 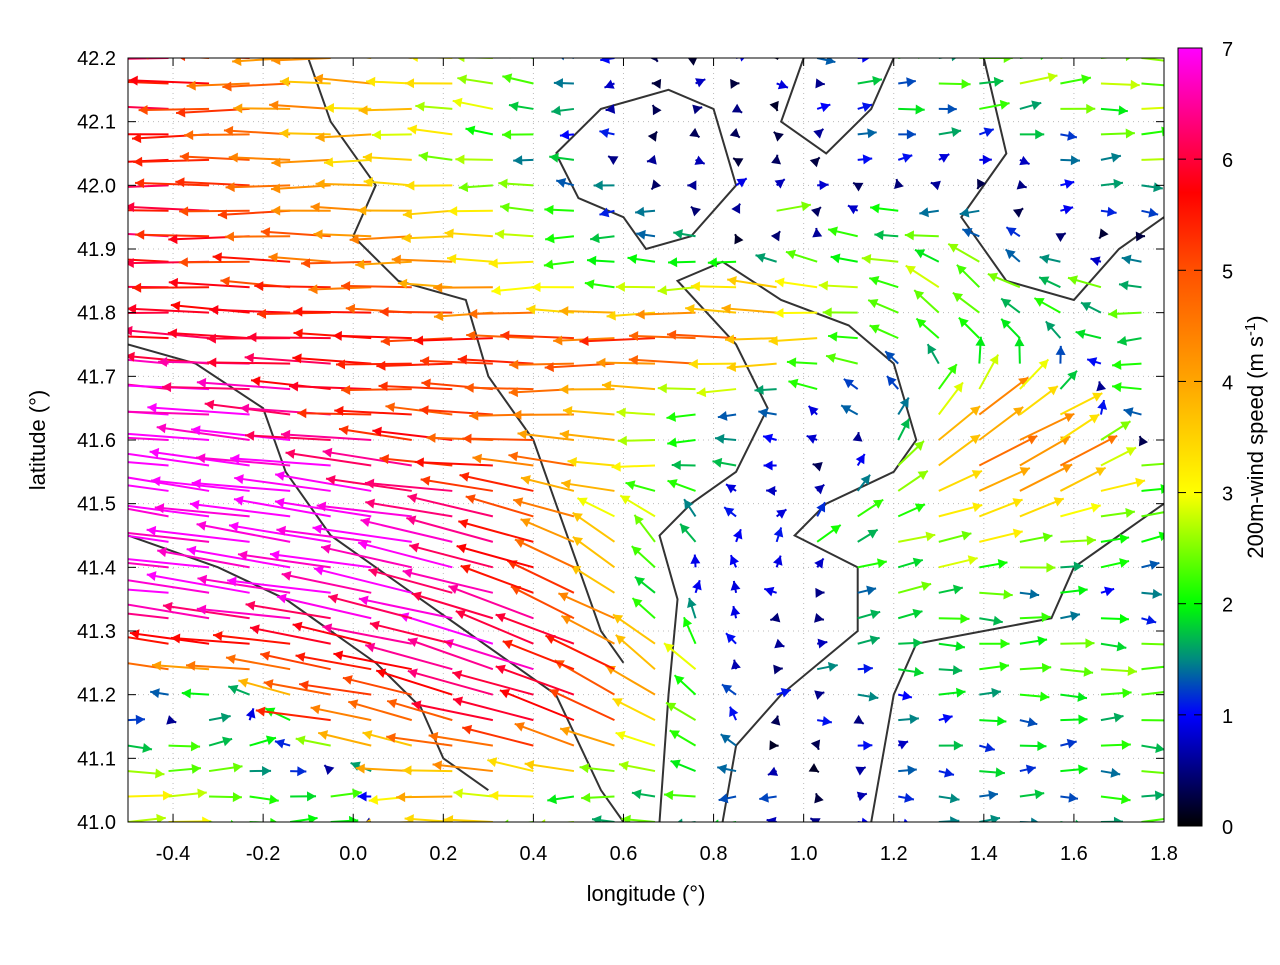 What do you see at coordinates (1227, 717) in the screenshot?
I see `colorbar-tick-label: 1` at bounding box center [1227, 717].